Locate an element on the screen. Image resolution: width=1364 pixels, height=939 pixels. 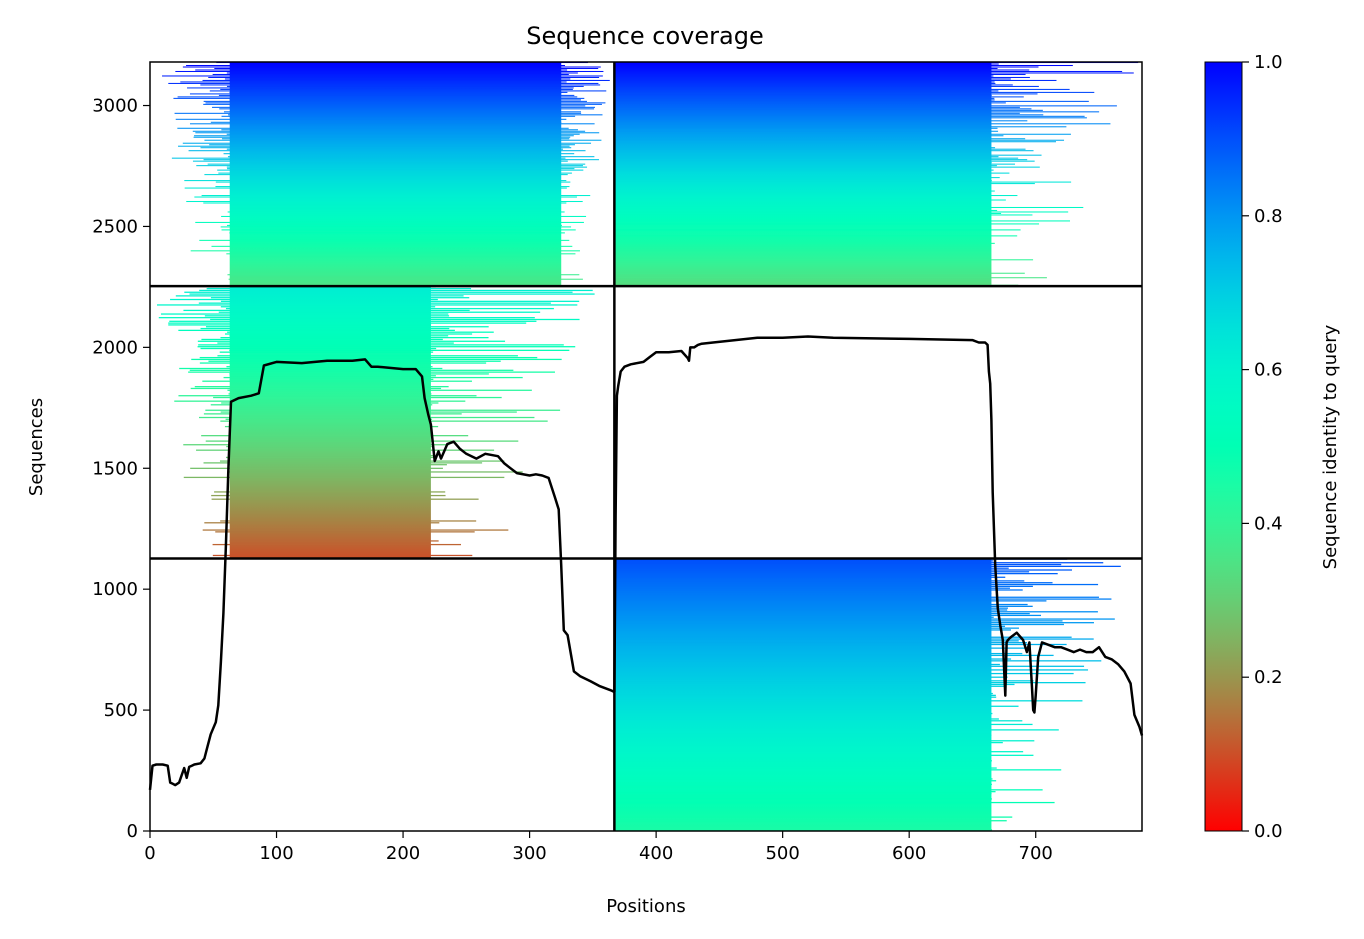
y-tick-label: 500 is located at coordinates (121, 710).